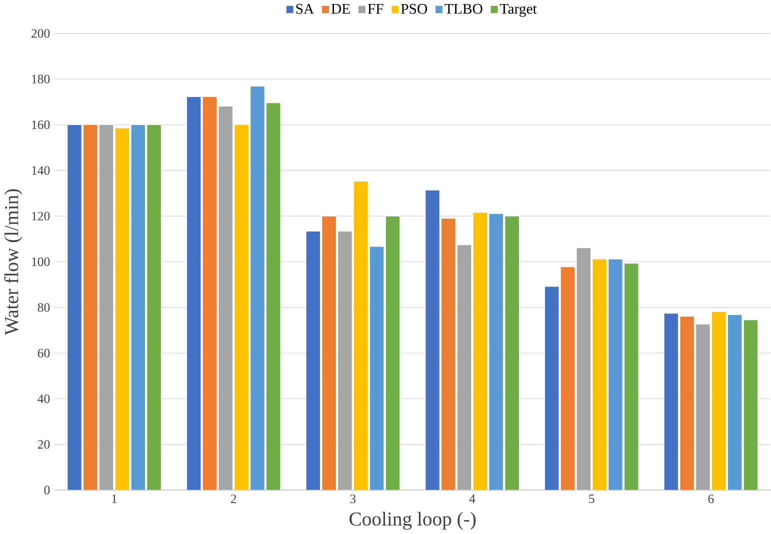  Describe the element at coordinates (44, 307) in the screenshot. I see `y-tick-label: 80` at that location.